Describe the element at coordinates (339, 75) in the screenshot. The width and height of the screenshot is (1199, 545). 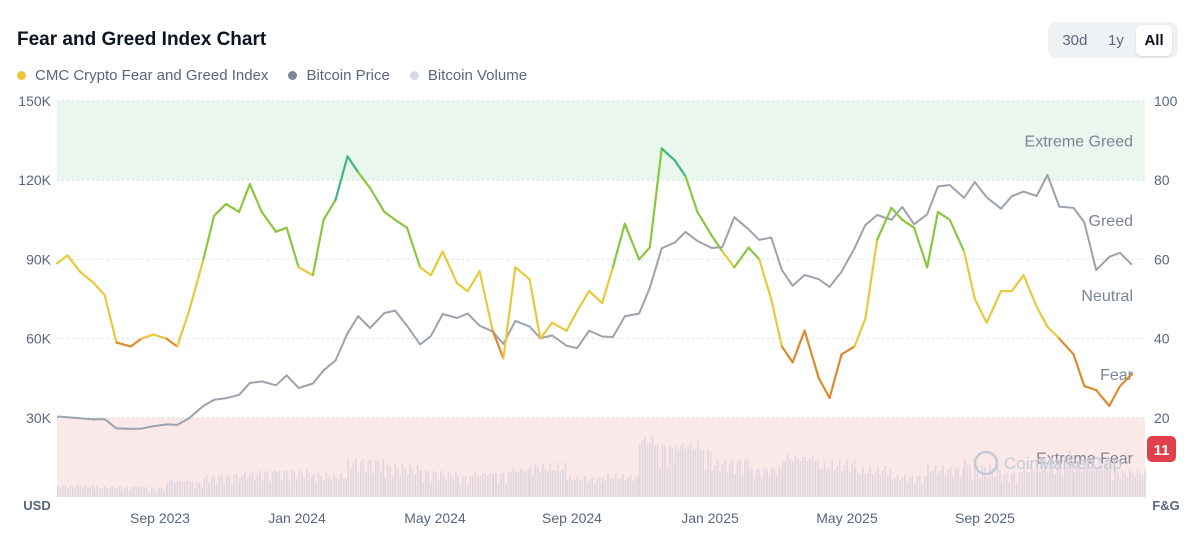
I see `legend-item-bitcoin-price: Bitcoin Price` at that location.